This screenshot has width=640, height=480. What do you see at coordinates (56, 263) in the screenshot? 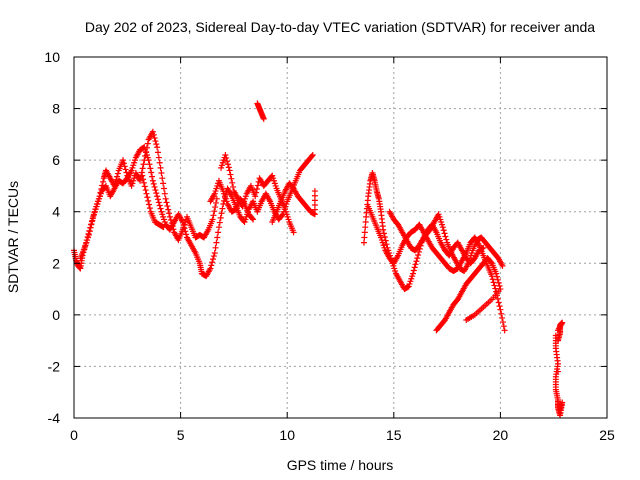
I see `y-tick-label: 2` at bounding box center [56, 263].